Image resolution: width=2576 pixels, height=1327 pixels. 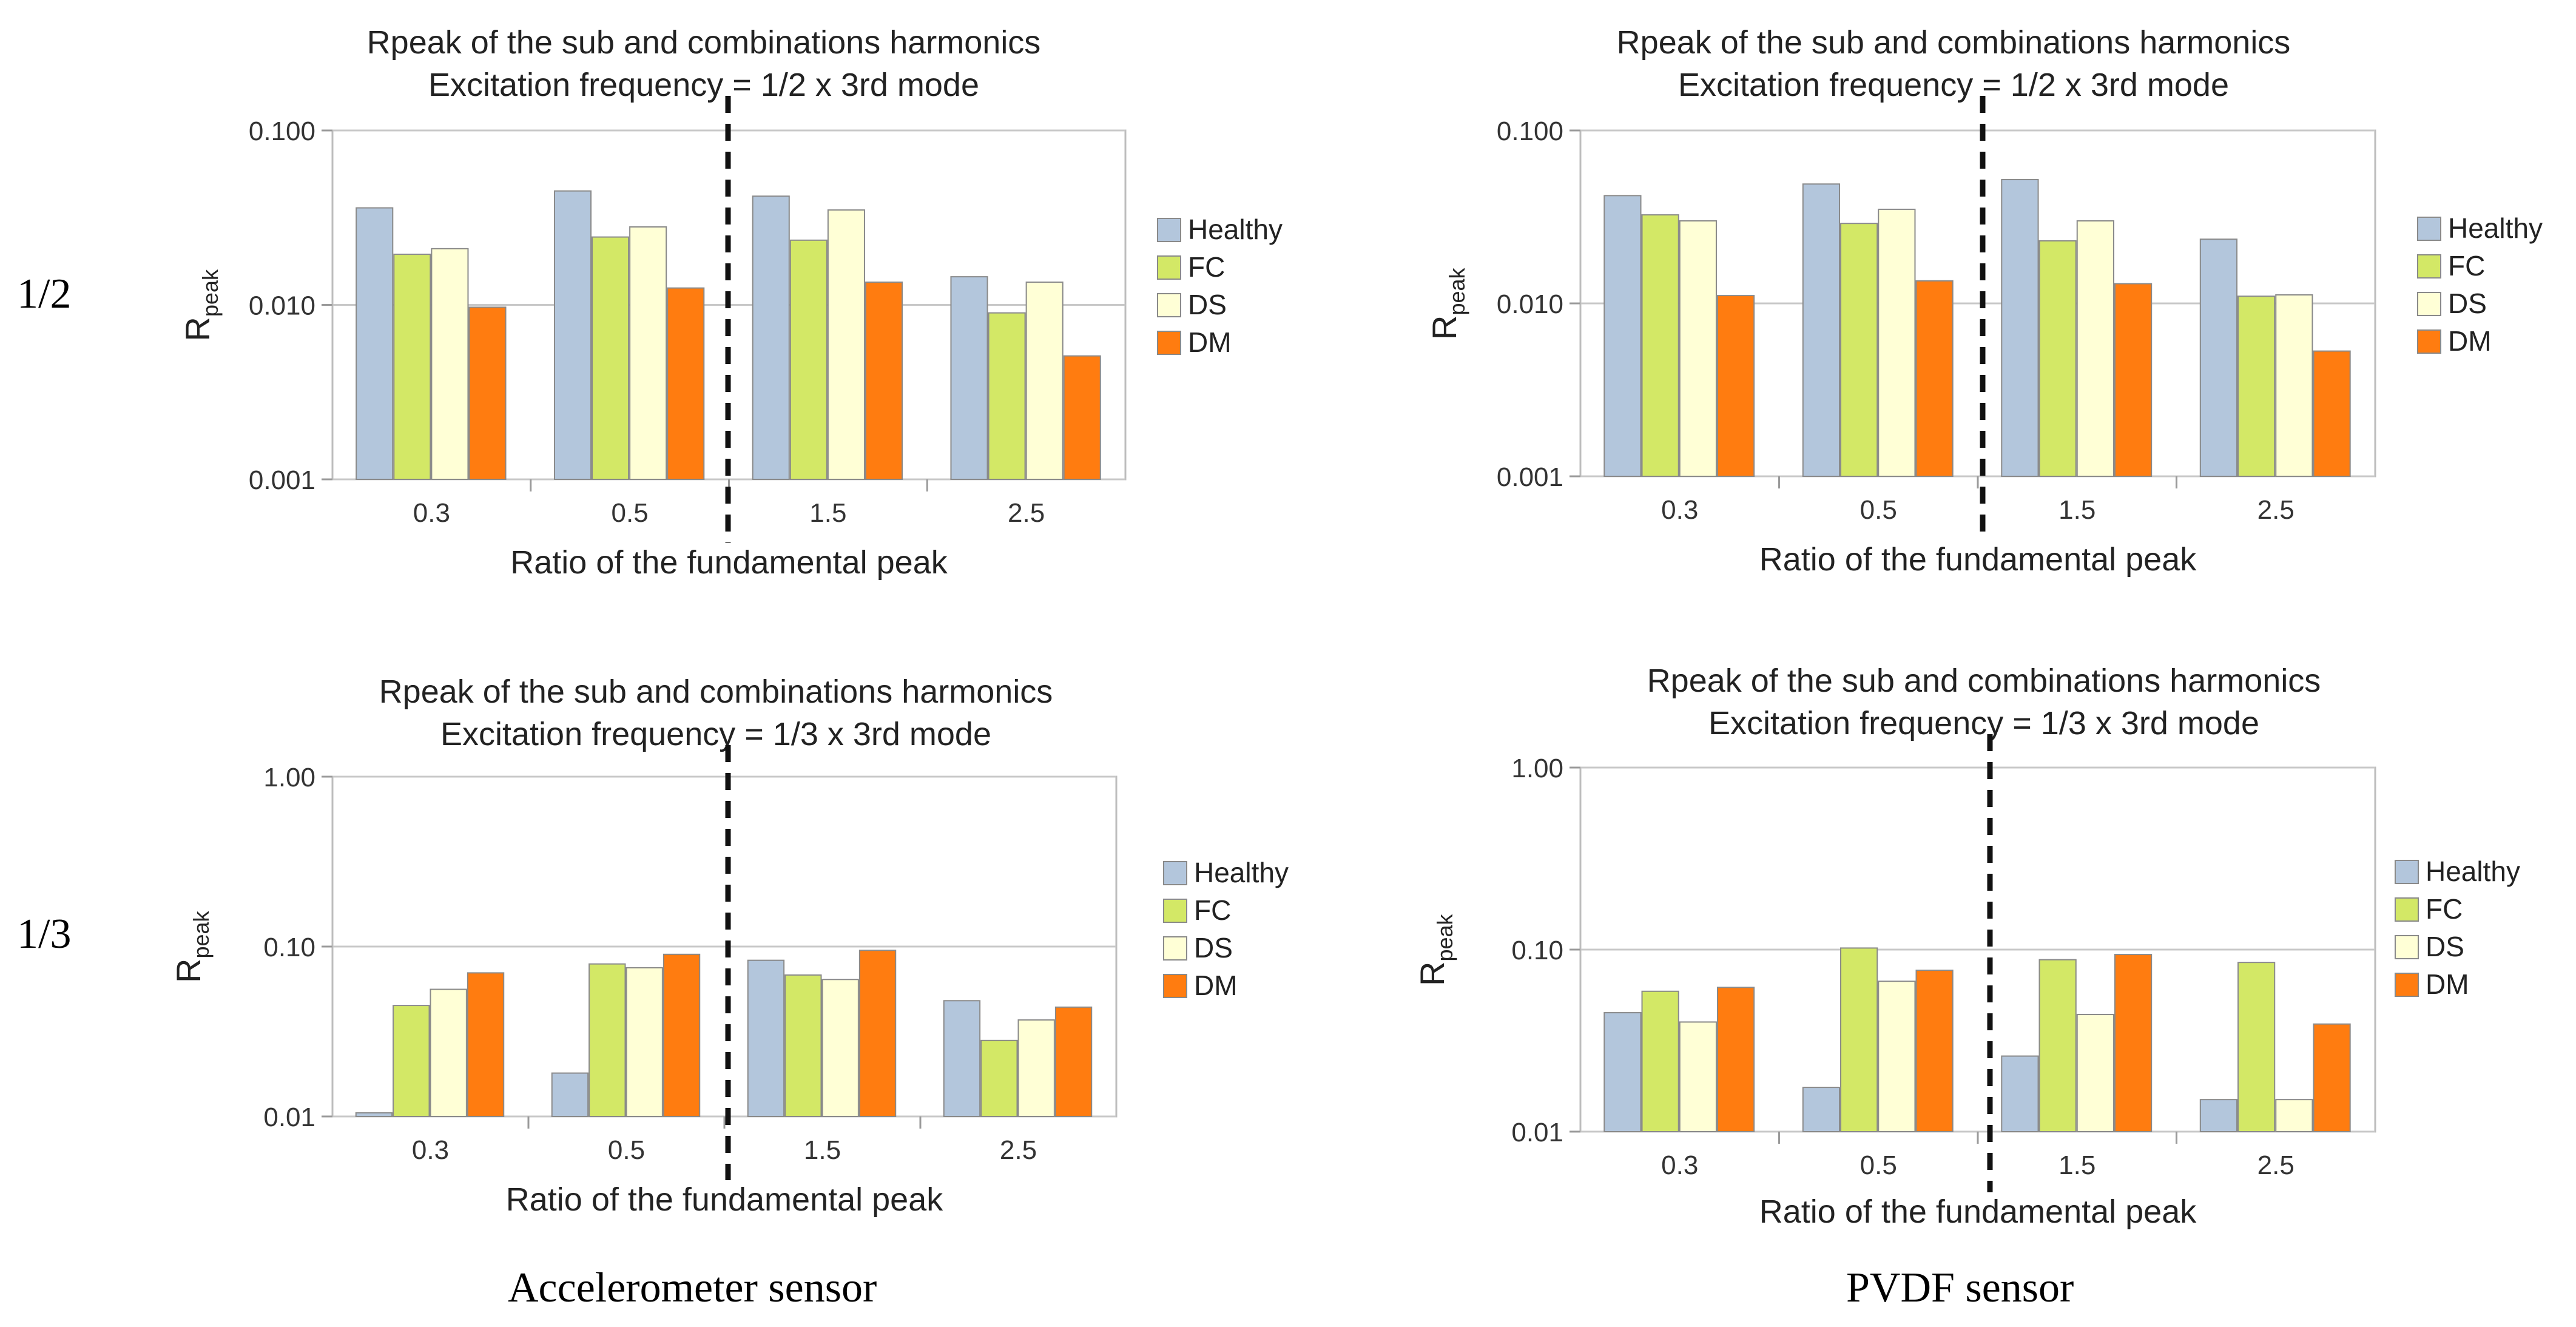 What do you see at coordinates (44, 934) in the screenshot?
I see `row-label-third: 1/3` at bounding box center [44, 934].